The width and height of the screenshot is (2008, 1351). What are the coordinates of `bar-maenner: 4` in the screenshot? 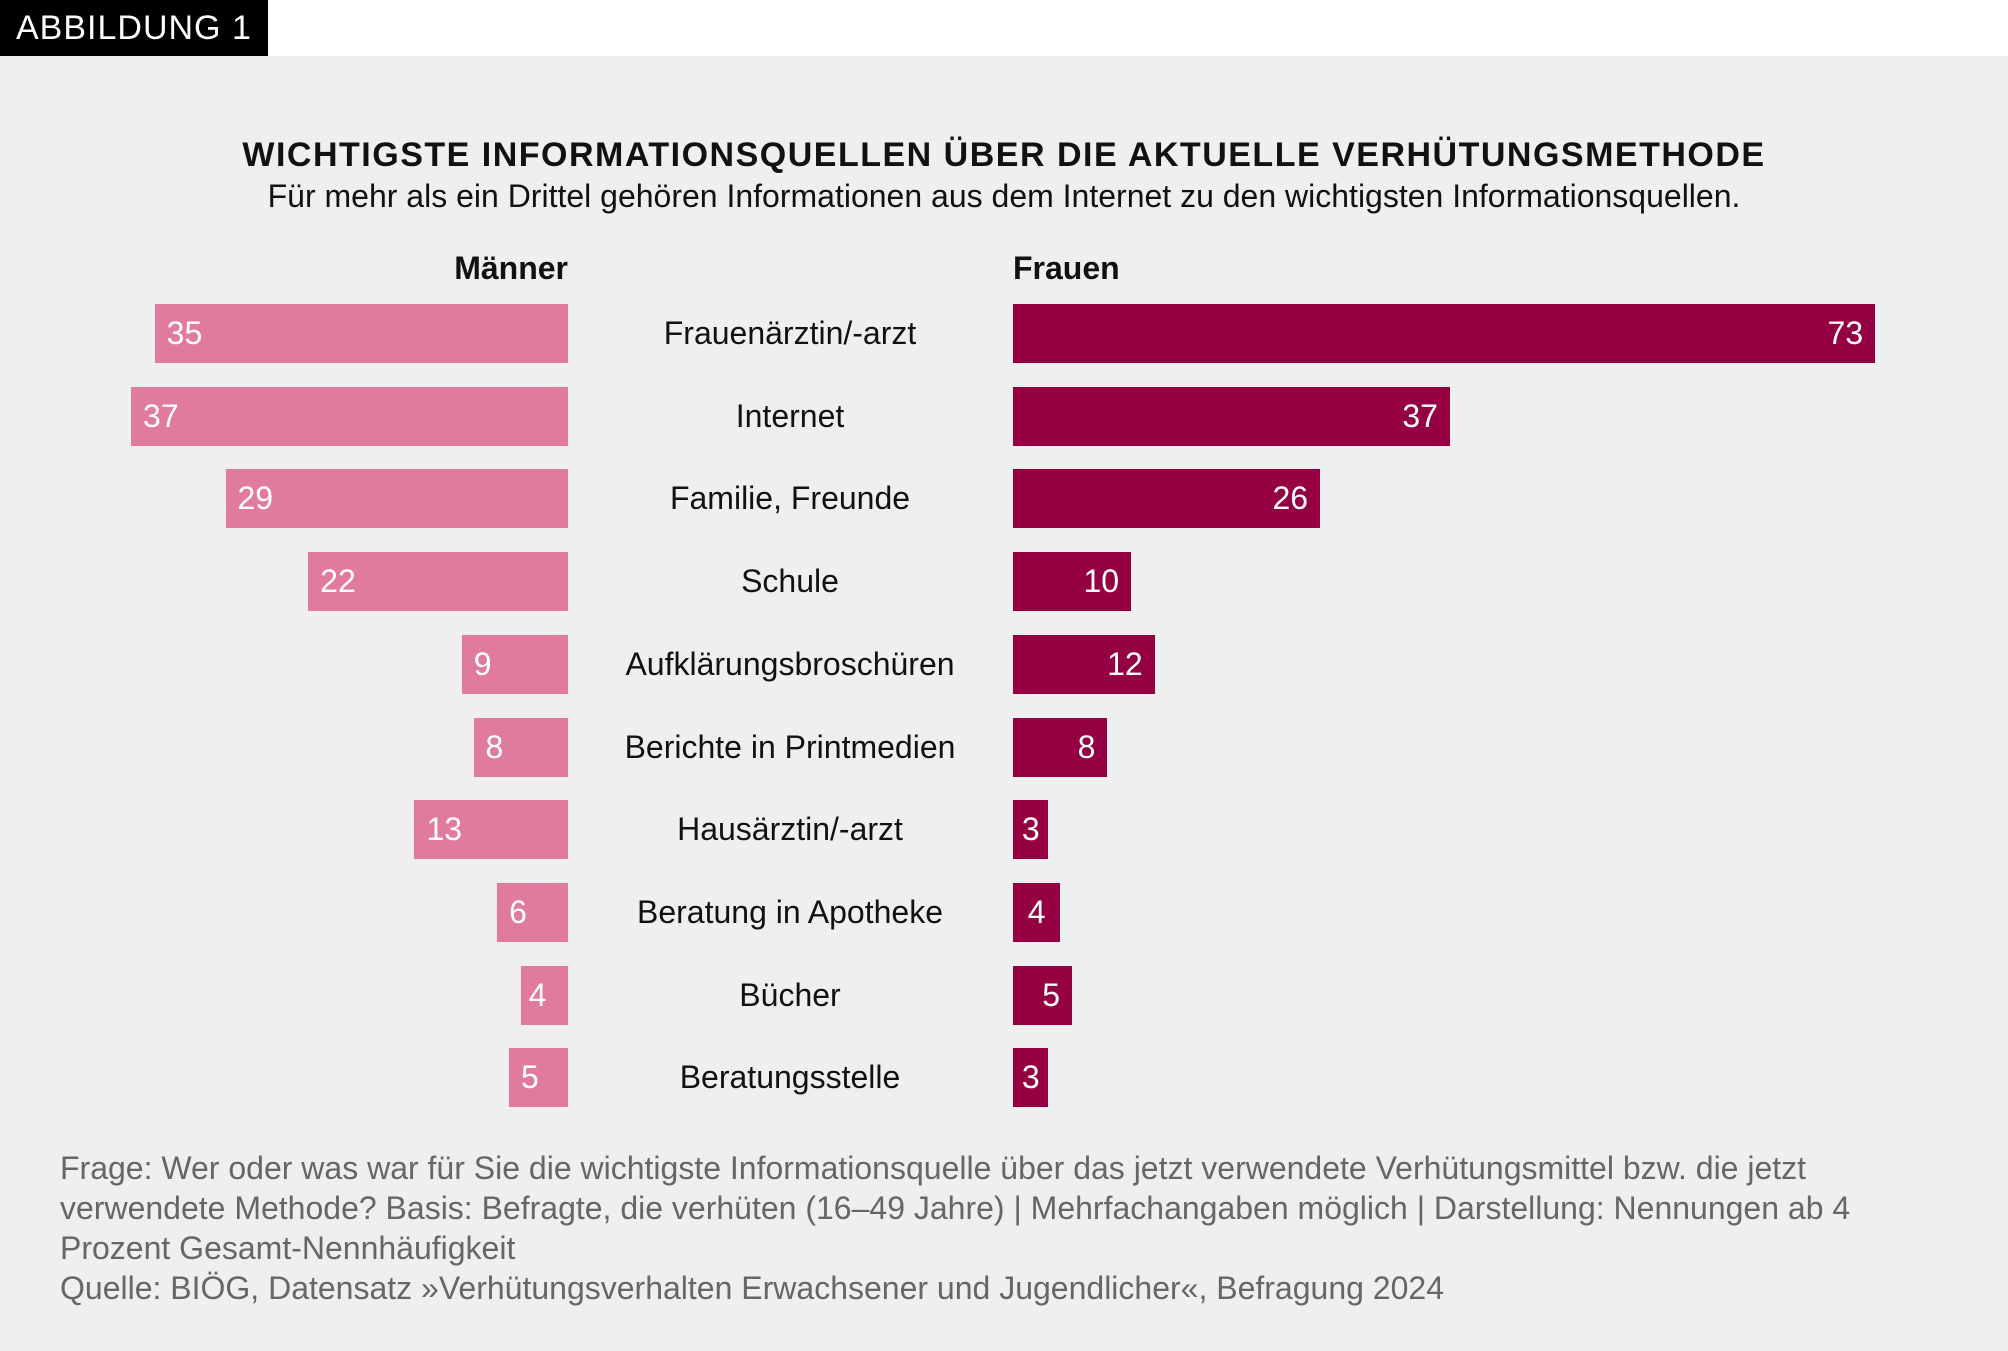 It's located at (544, 995).